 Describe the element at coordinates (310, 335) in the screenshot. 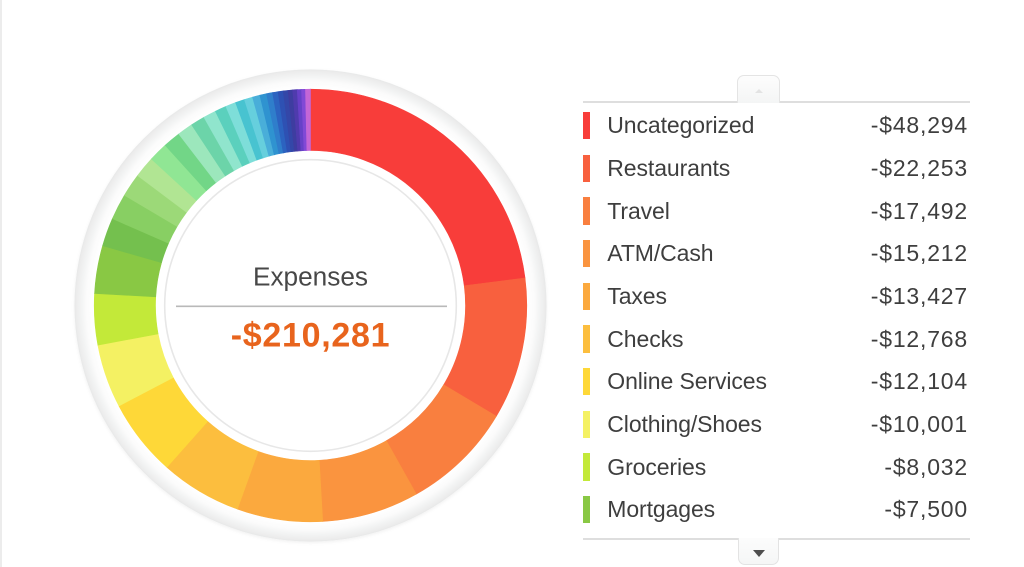

I see `svg-text: -$210,281` at that location.